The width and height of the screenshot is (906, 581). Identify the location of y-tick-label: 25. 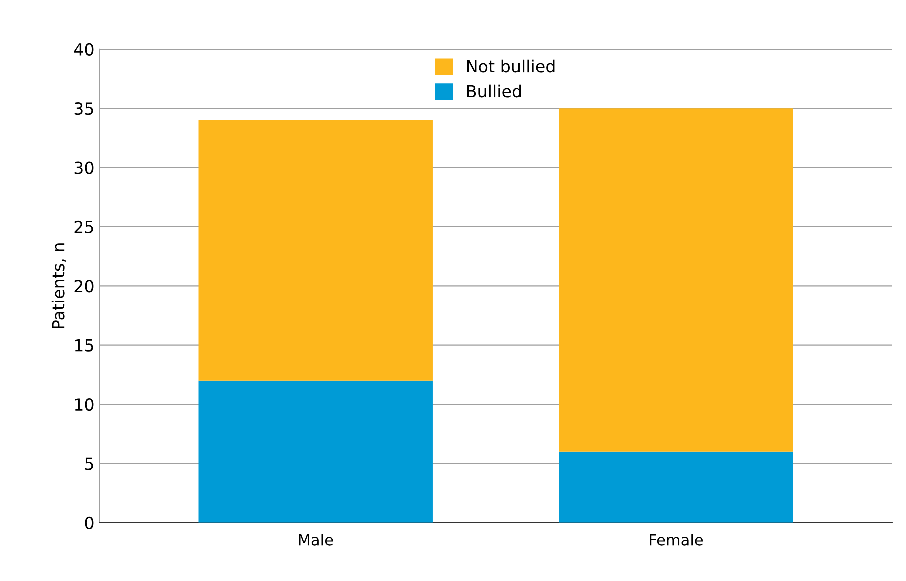
(84, 227).